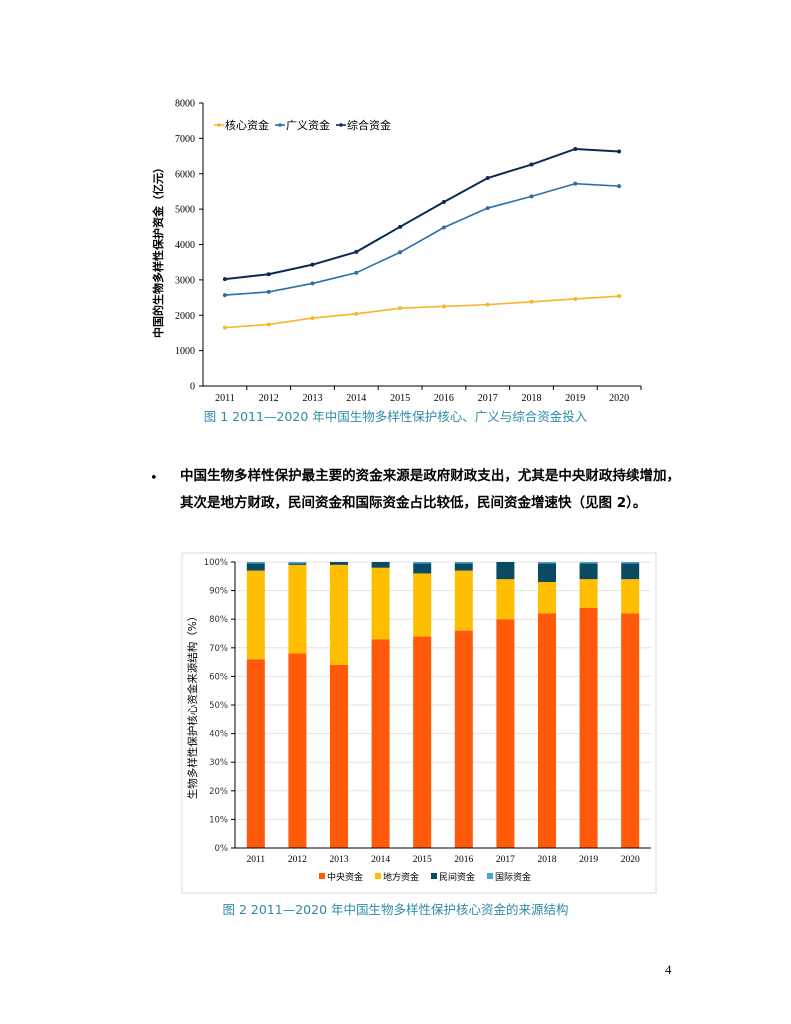 This screenshot has height=1024, width=791. What do you see at coordinates (185, 316) in the screenshot?
I see `y-tick-label: 2000` at bounding box center [185, 316].